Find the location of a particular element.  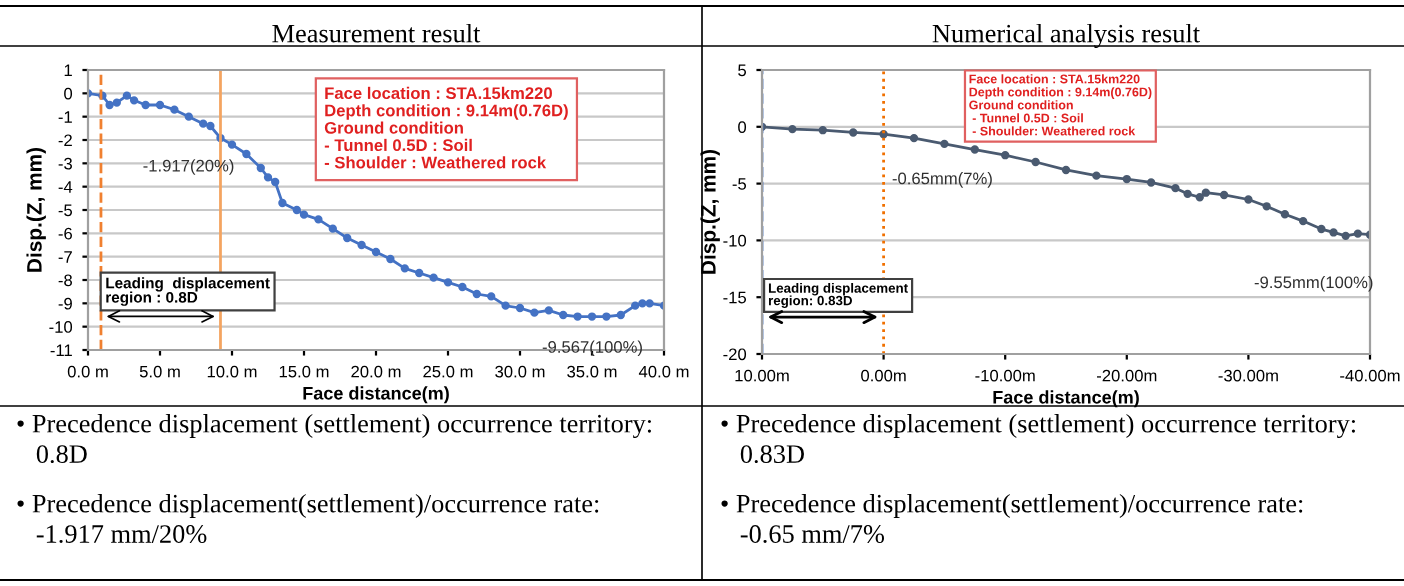

y-tick-label: -4 is located at coordinates (65, 187).